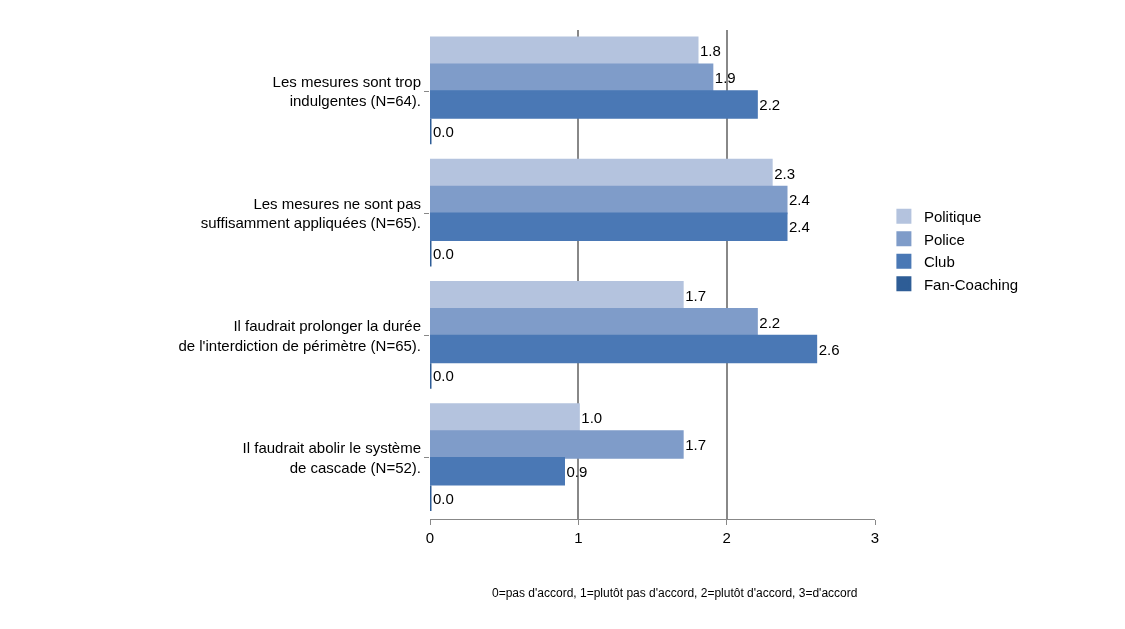 The image size is (1125, 629). What do you see at coordinates (710, 51) in the screenshot?
I see `data-label: 1.8` at bounding box center [710, 51].